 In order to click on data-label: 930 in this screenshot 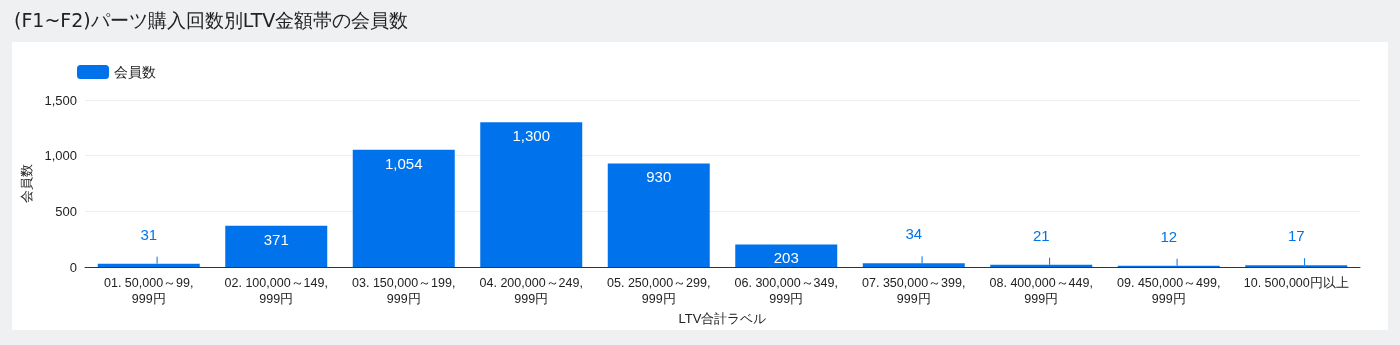, I will do `click(659, 177)`.